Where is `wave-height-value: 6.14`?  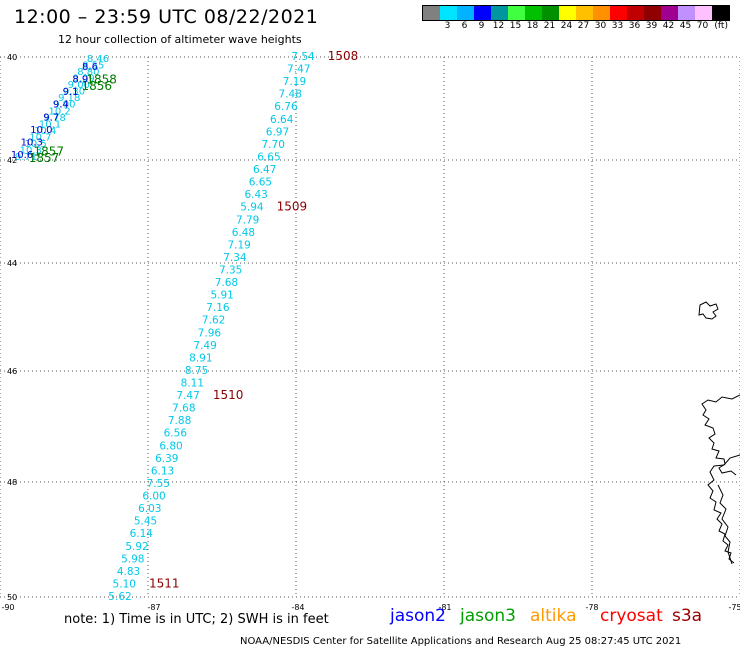 wave-height-value: 6.14 is located at coordinates (142, 534).